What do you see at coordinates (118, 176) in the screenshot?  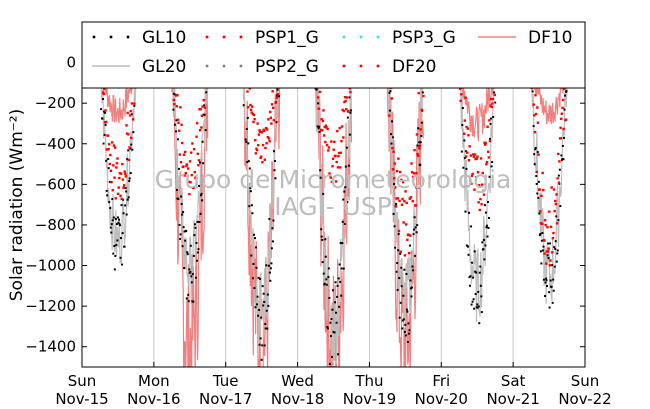 I see `series-GL20-day` at bounding box center [118, 176].